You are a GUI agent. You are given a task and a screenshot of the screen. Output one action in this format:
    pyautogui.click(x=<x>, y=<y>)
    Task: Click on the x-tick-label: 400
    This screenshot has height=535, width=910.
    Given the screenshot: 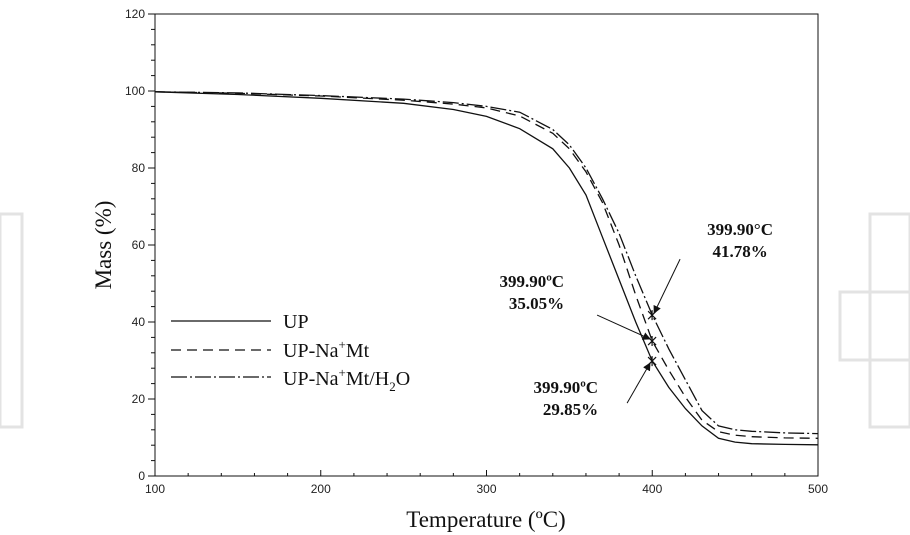 What is the action you would take?
    pyautogui.click(x=652, y=489)
    